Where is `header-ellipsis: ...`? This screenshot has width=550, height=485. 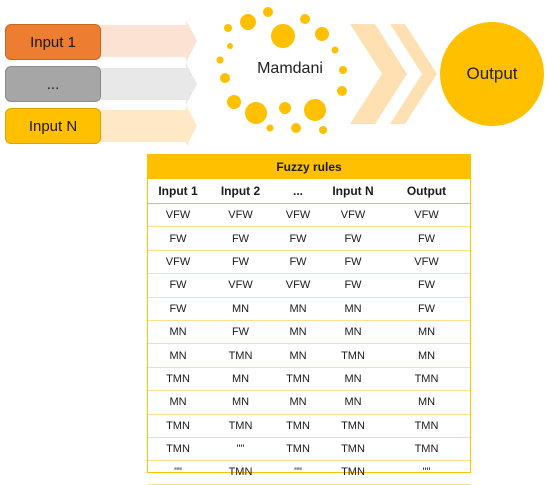 header-ellipsis: ... is located at coordinates (298, 191).